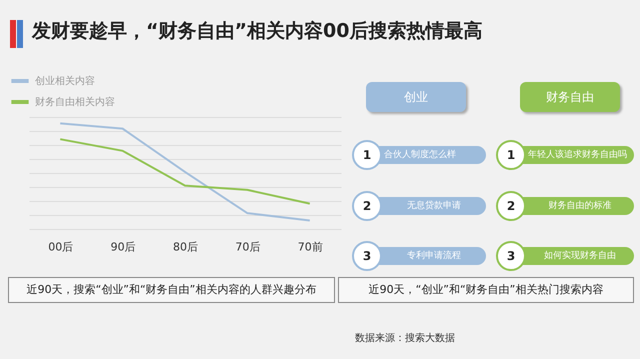 This screenshot has height=359, width=640. What do you see at coordinates (486, 290) in the screenshot?
I see `text: 近90天，“创业”和“财务自由”相关热门搜索内容` at bounding box center [486, 290].